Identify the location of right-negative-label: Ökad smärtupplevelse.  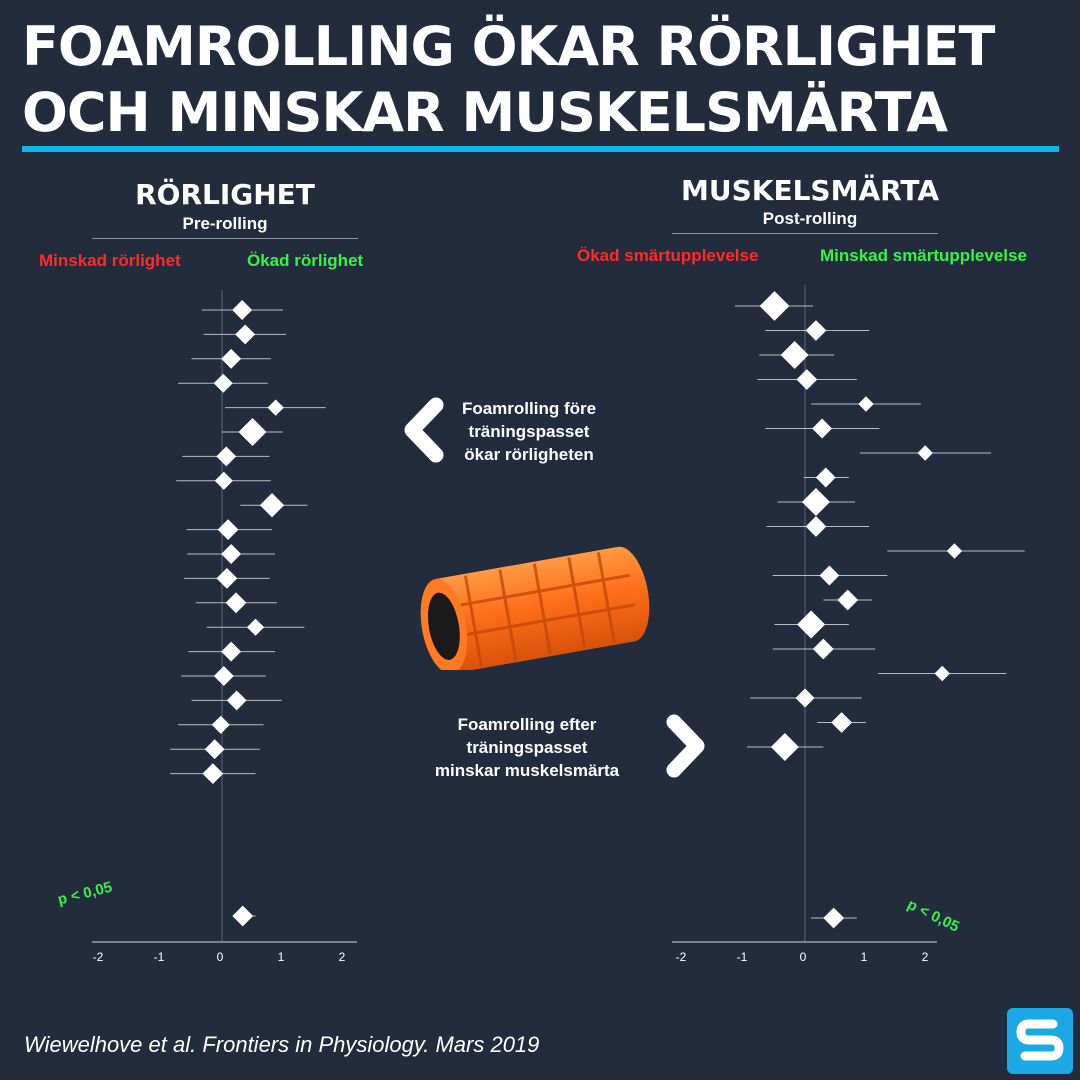
(668, 255).